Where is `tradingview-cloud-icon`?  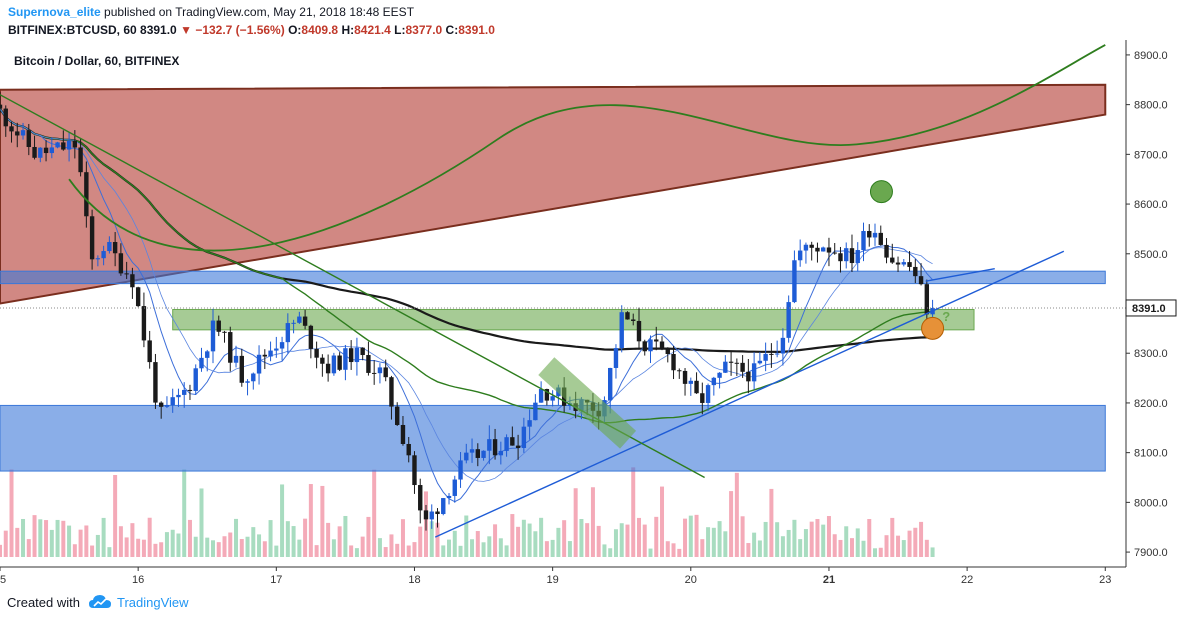 tradingview-cloud-icon is located at coordinates (100, 602).